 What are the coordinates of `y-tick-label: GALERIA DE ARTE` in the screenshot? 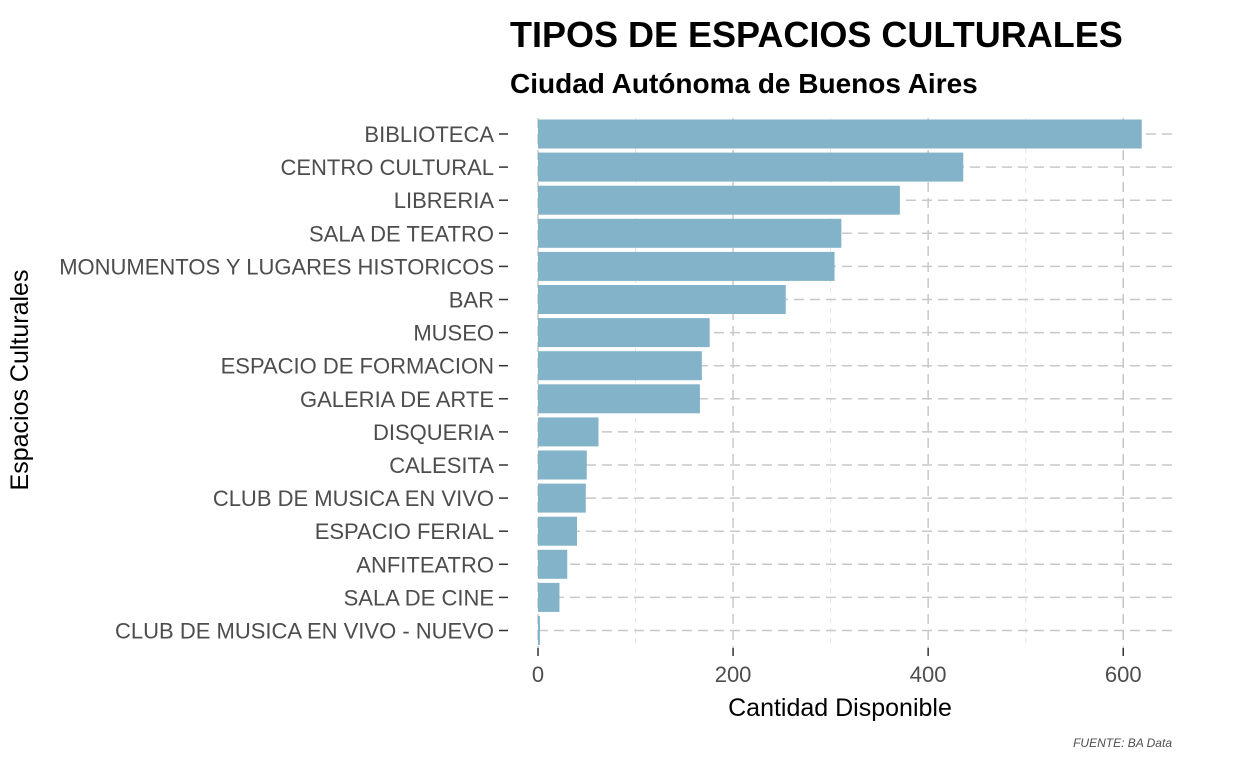 It's located at (397, 399).